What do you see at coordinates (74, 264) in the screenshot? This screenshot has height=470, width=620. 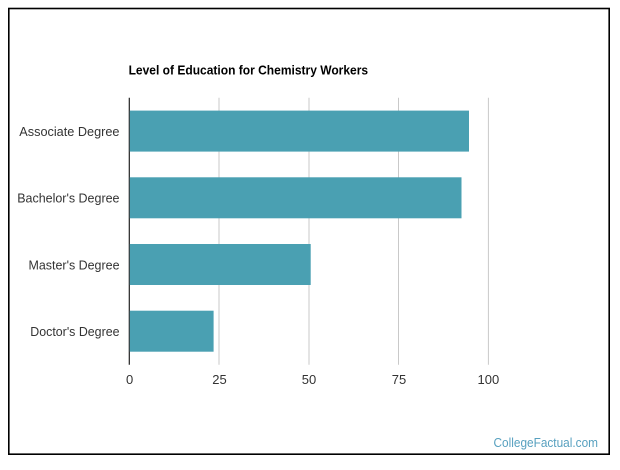 I see `svg-text: Master's Degree` at bounding box center [74, 264].